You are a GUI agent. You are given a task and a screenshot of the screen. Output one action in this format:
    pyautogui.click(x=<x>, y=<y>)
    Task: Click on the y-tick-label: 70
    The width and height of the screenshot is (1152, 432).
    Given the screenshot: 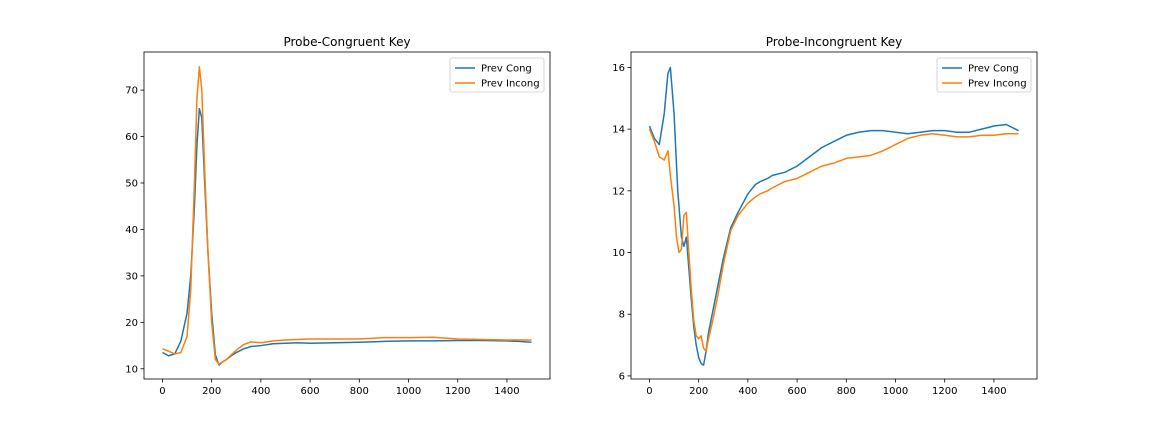 What is the action you would take?
    pyautogui.click(x=131, y=91)
    